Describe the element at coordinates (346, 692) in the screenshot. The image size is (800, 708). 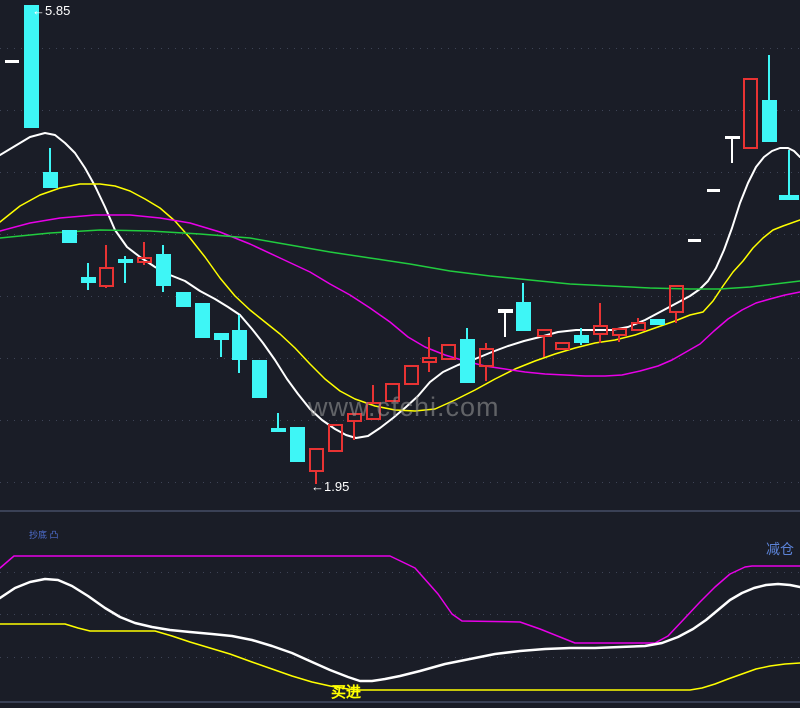
I see `buy-signal-label: 买进` at that location.